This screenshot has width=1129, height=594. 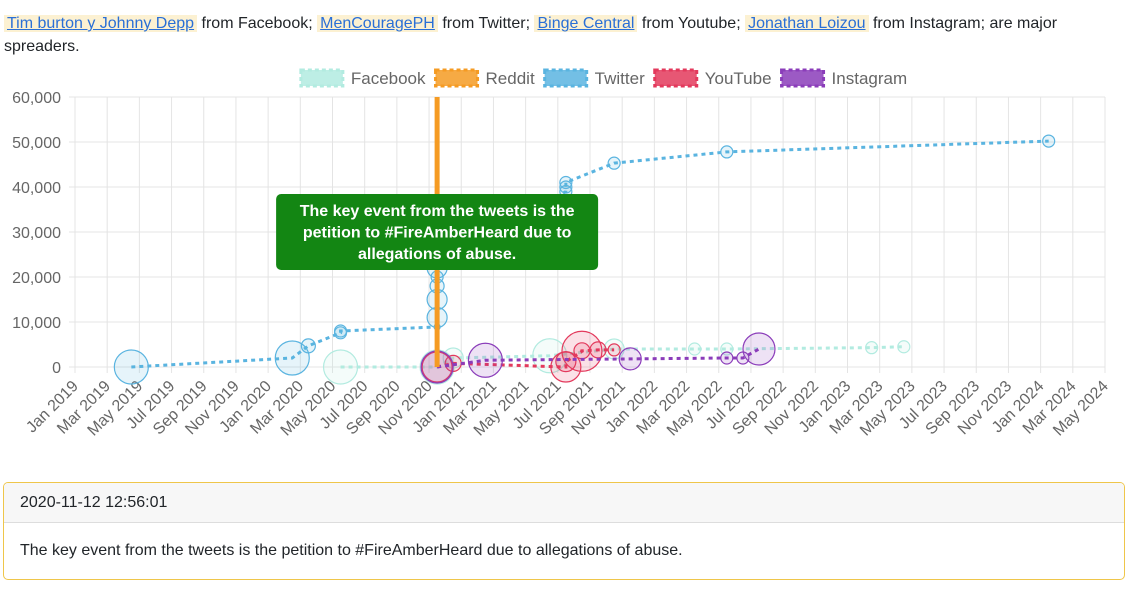 What do you see at coordinates (437, 211) in the screenshot?
I see `event-text: The key event from the tweets is the` at bounding box center [437, 211].